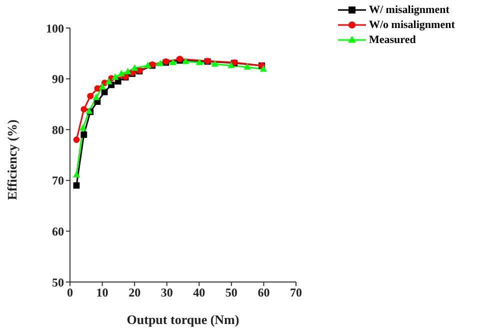 This screenshot has width=478, height=330. What do you see at coordinates (412, 24) in the screenshot?
I see `legend-label: W/o misalignment` at bounding box center [412, 24].